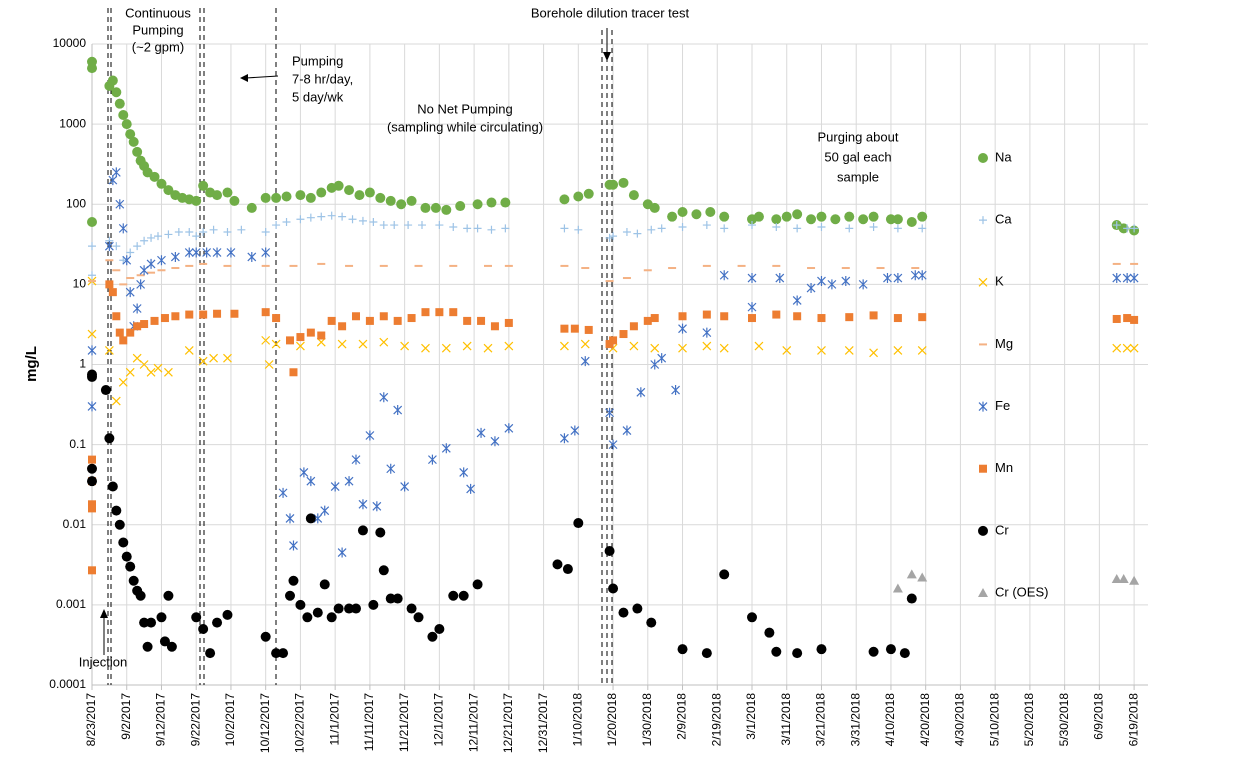 The width and height of the screenshot is (1245, 779). What do you see at coordinates (1003, 219) in the screenshot?
I see `legend-label: Ca` at bounding box center [1003, 219].